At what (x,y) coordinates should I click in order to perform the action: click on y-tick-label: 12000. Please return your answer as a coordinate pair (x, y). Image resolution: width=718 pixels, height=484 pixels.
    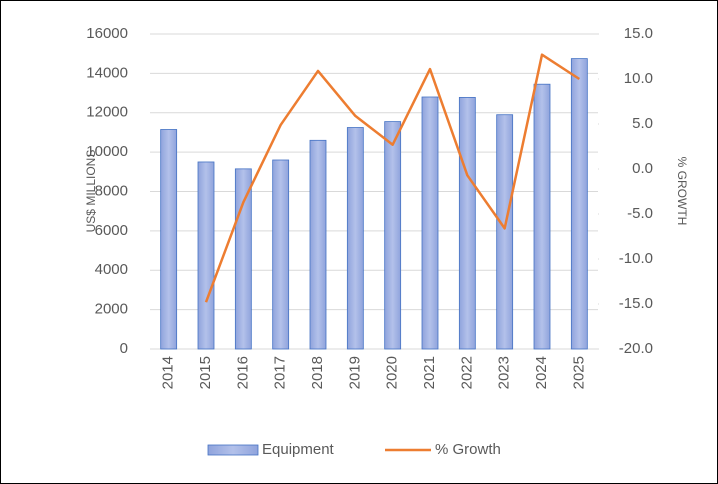
    Looking at the image, I should click on (107, 112).